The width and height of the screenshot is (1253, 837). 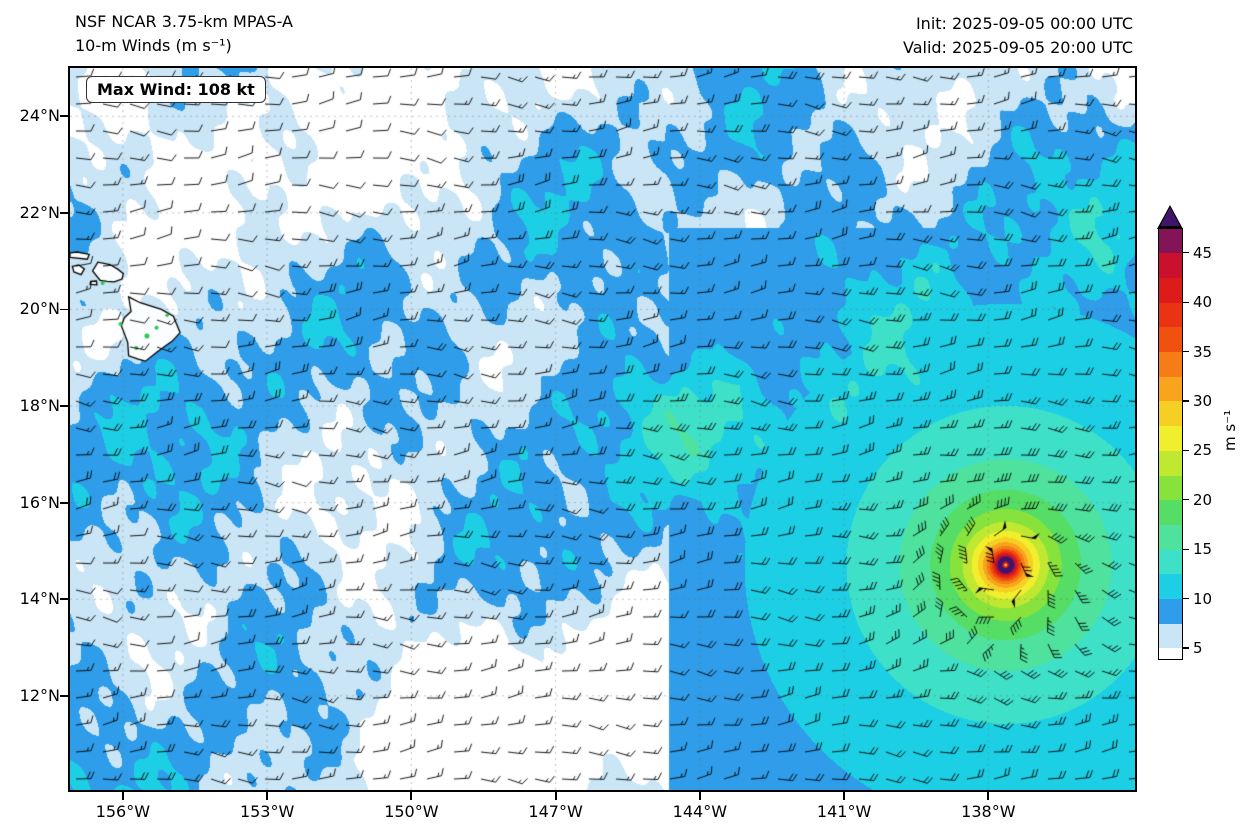 What do you see at coordinates (1203, 598) in the screenshot?
I see `colorbar-tick-label: 10` at bounding box center [1203, 598].